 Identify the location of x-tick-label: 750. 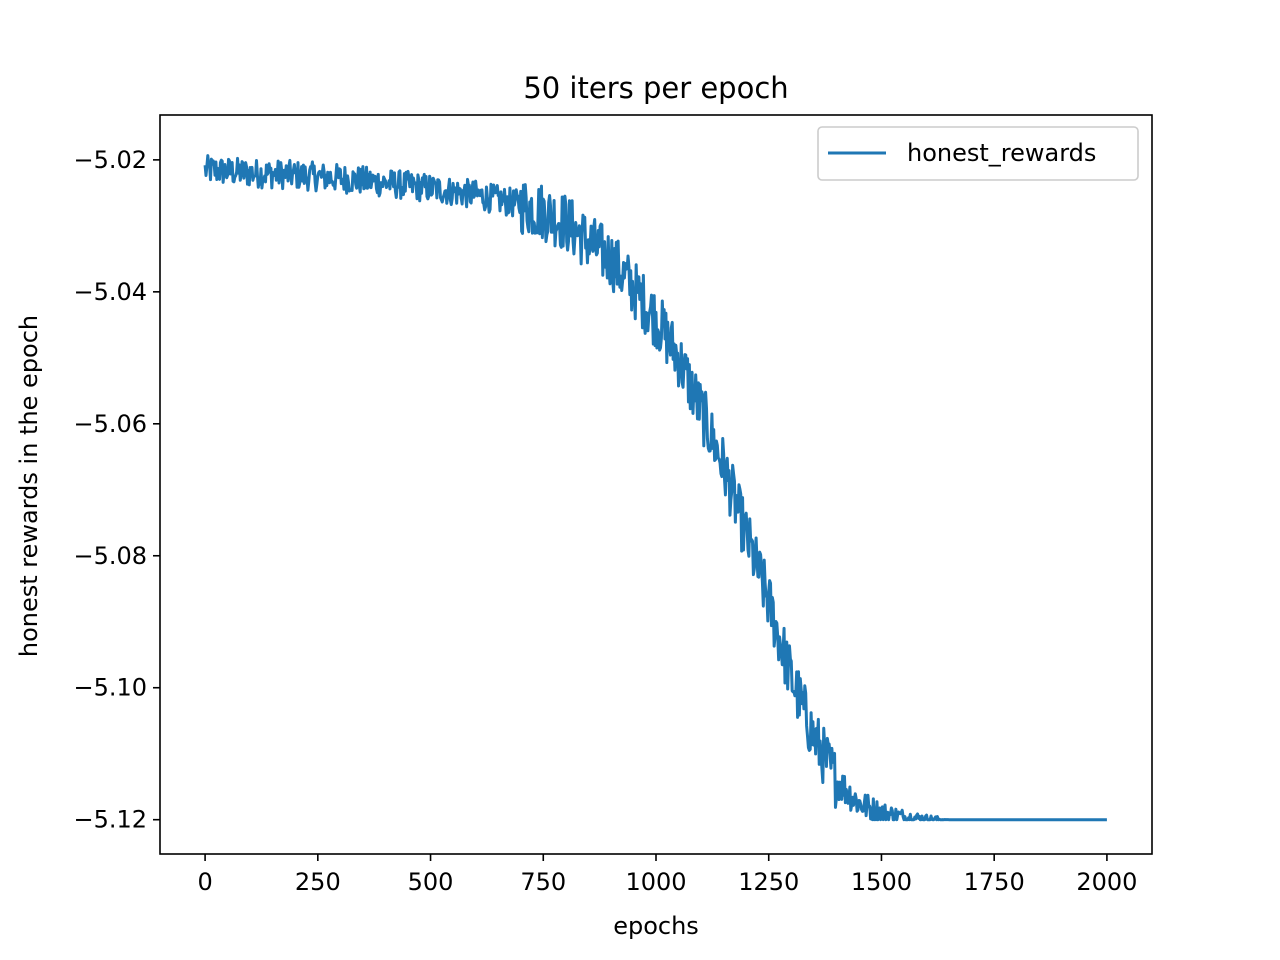
(543, 882).